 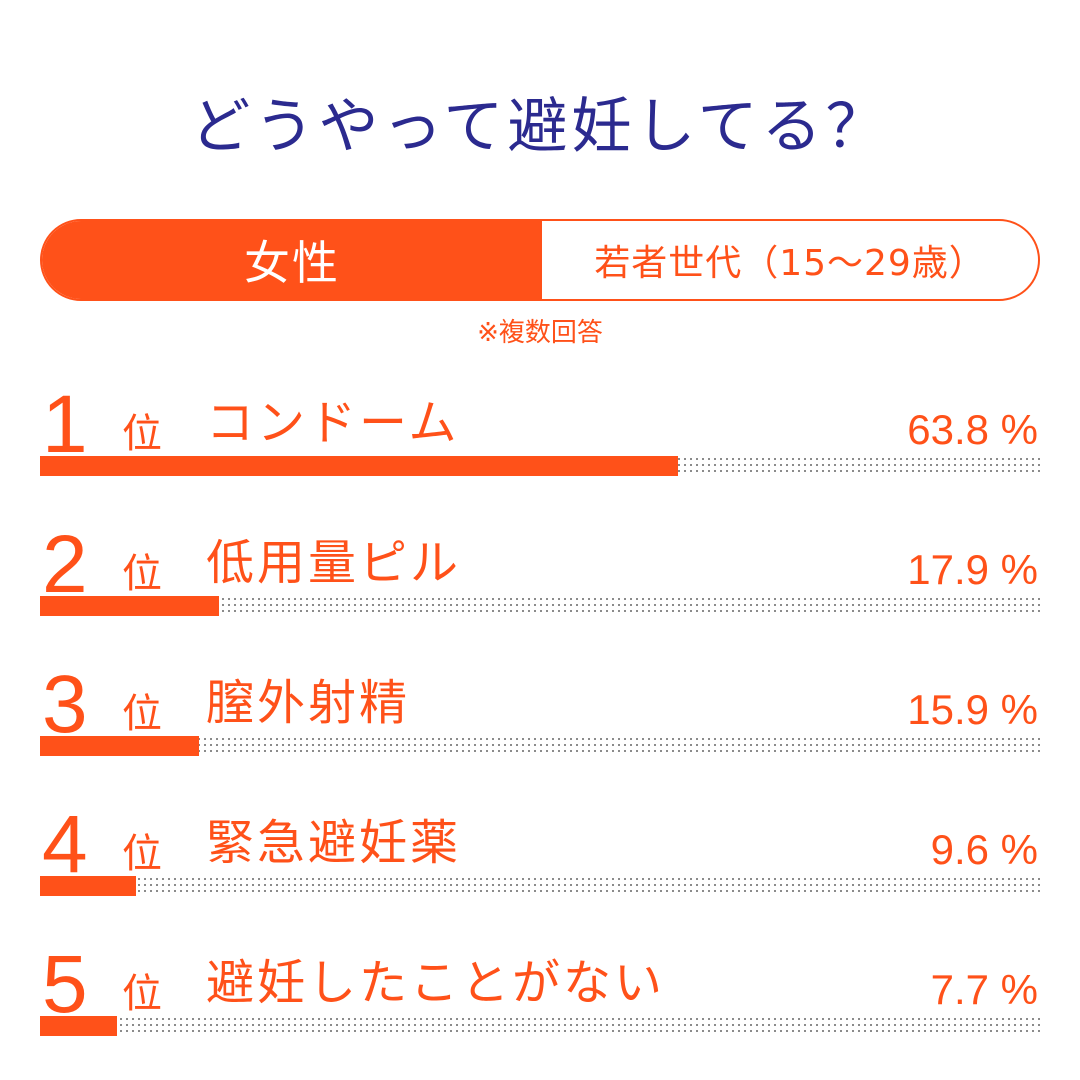 I want to click on rank-number: 3, so click(x=65, y=704).